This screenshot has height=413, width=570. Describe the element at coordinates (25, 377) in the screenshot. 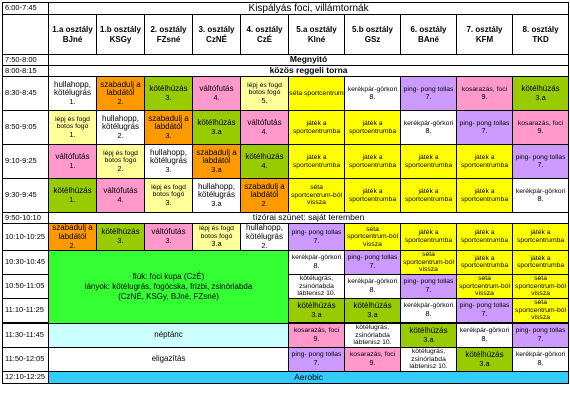

I see `time-cell: 12:10-12:25` at that location.